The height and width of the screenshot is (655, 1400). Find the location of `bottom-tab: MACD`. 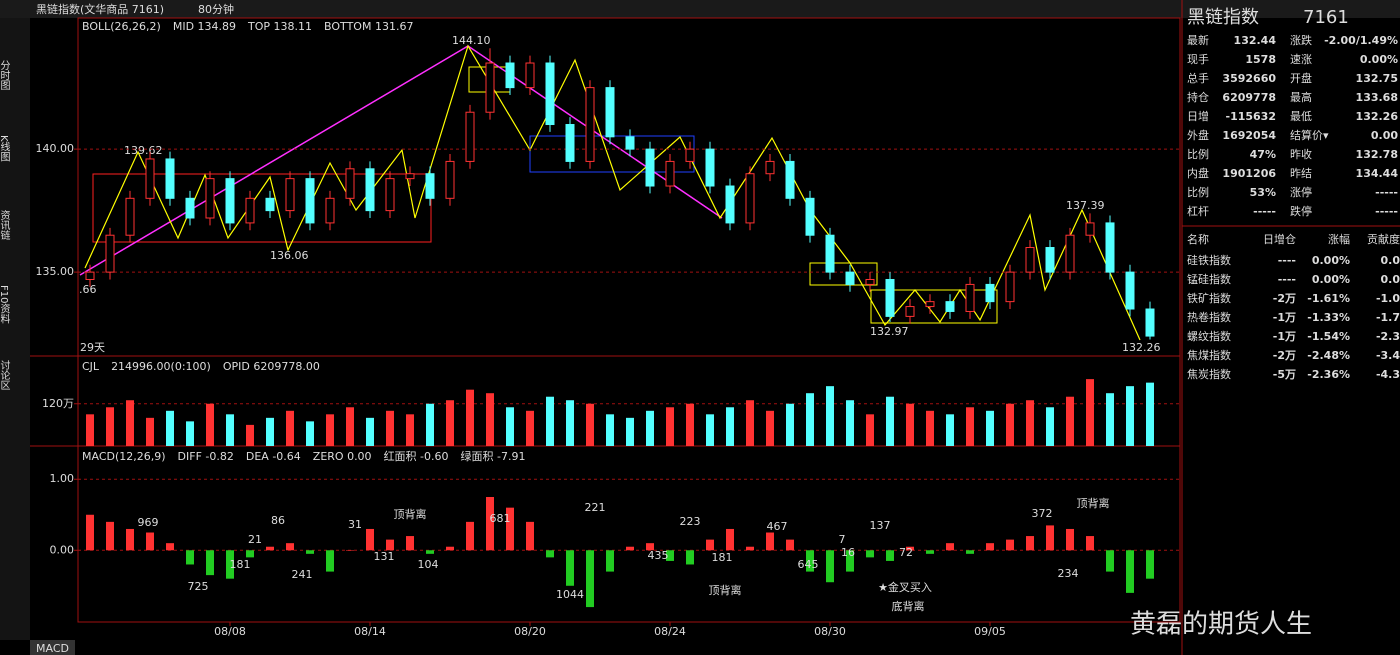

bottom-tab: MACD is located at coordinates (52, 648).